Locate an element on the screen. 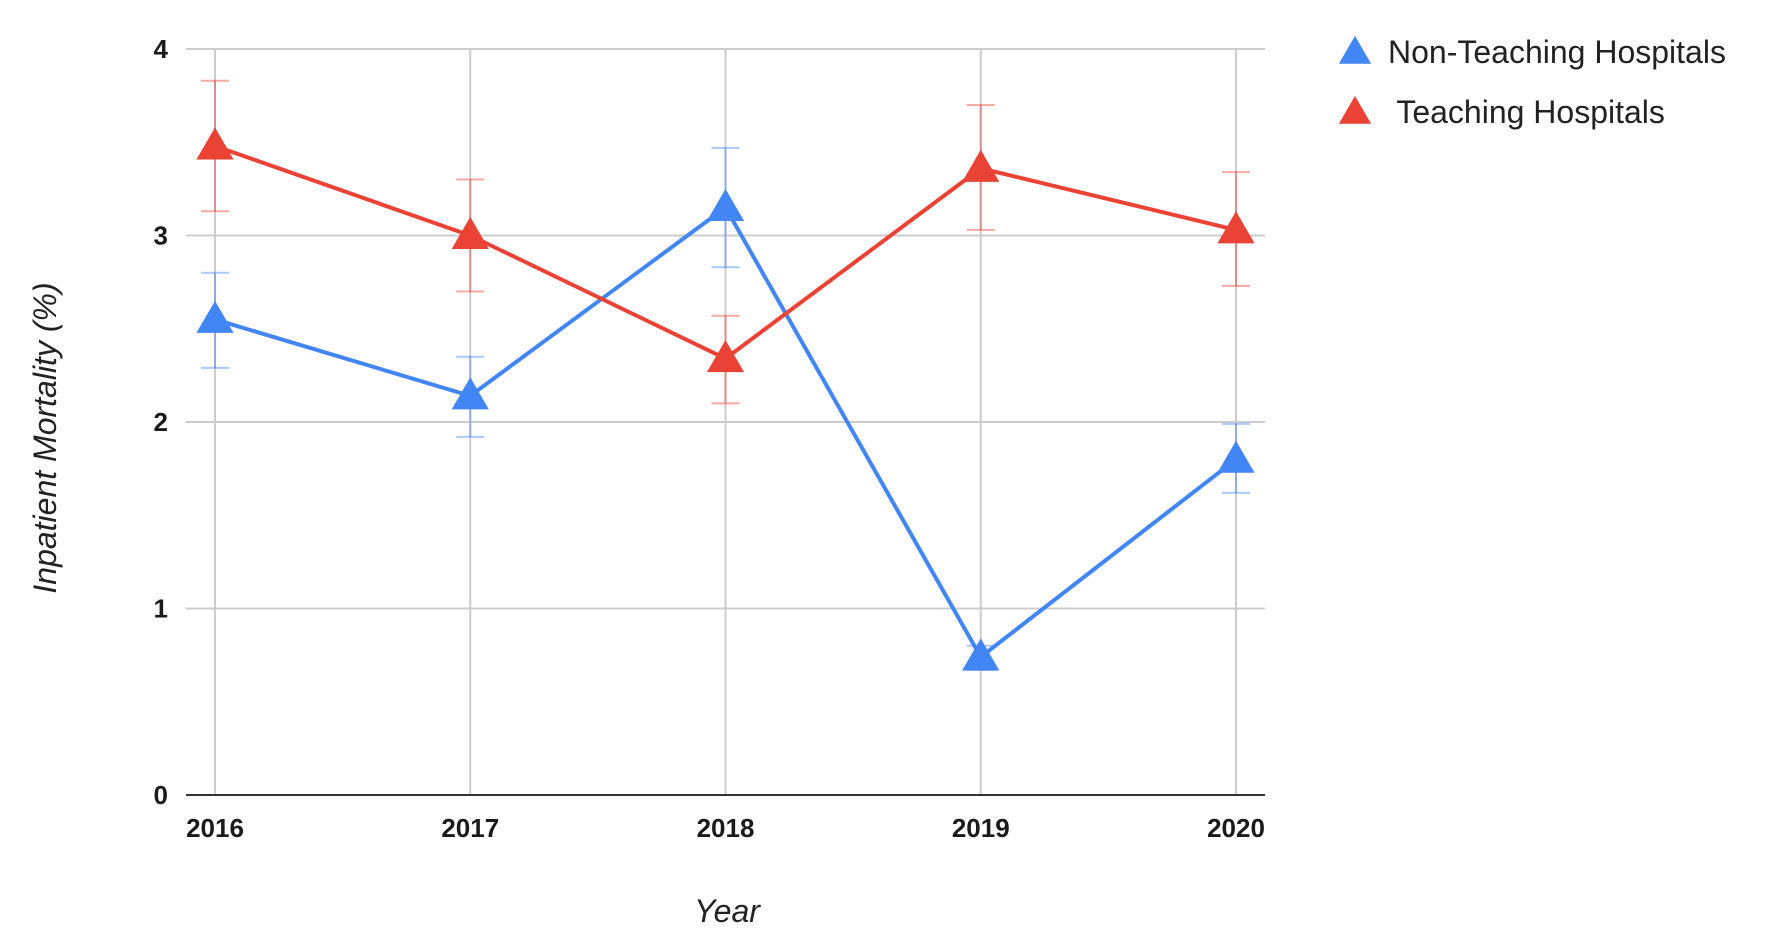 This screenshot has width=1772, height=942. data-point-non-teaching-hospitals-2020 is located at coordinates (1236, 456).